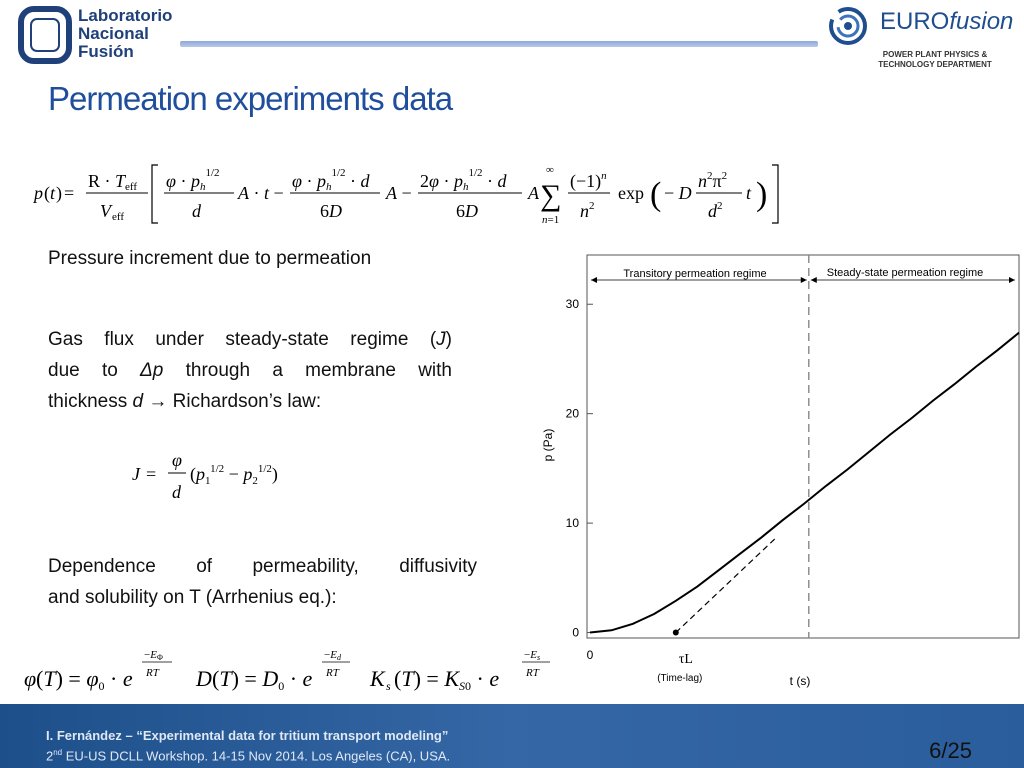 This screenshot has width=1024, height=768. I want to click on svg-text: A · t −, so click(260, 193).